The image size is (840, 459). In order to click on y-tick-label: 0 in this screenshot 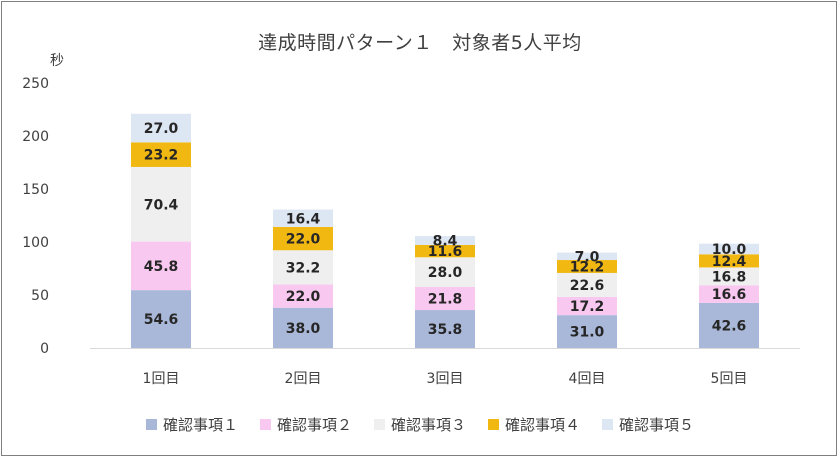, I will do `click(44, 349)`.